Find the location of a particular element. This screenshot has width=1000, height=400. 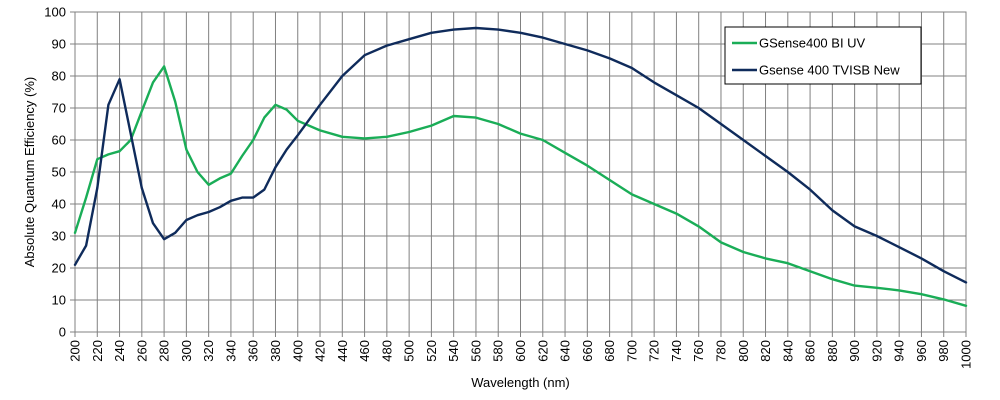

x-tick-label-600: 600 is located at coordinates (520, 351).